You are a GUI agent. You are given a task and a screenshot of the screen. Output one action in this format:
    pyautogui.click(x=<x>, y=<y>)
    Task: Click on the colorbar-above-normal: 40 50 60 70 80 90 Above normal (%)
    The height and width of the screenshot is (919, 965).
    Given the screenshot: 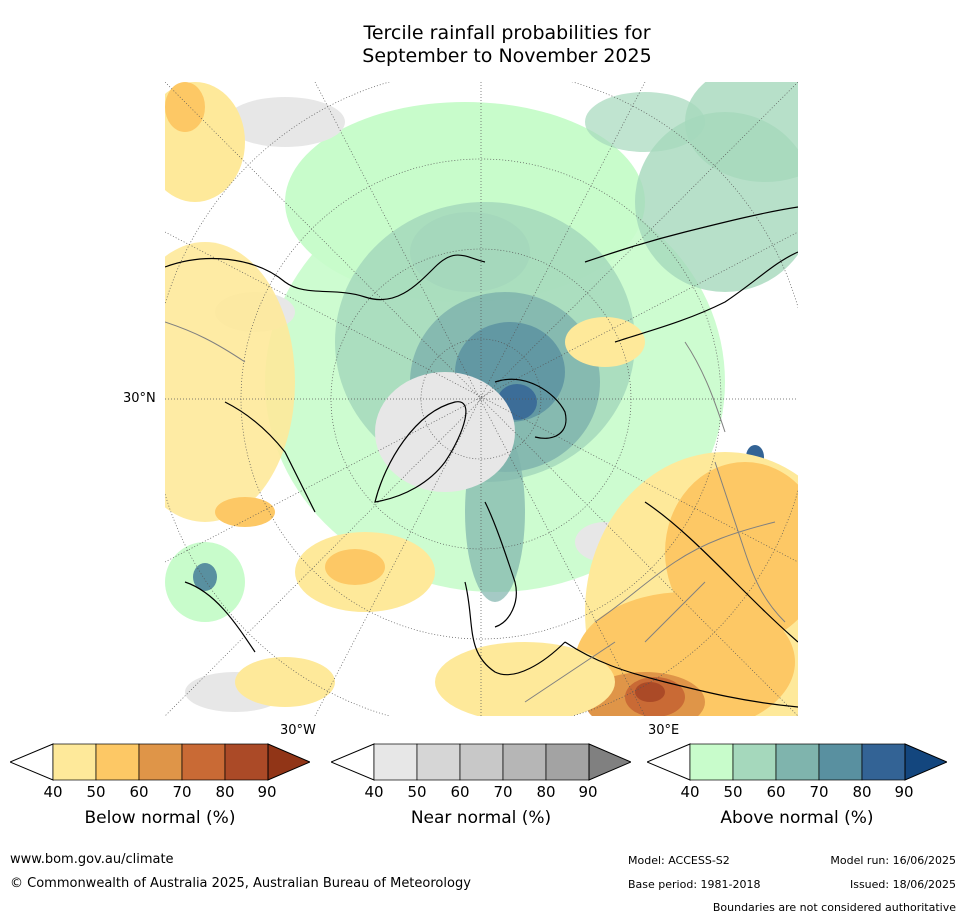 What is the action you would take?
    pyautogui.click(x=797, y=793)
    